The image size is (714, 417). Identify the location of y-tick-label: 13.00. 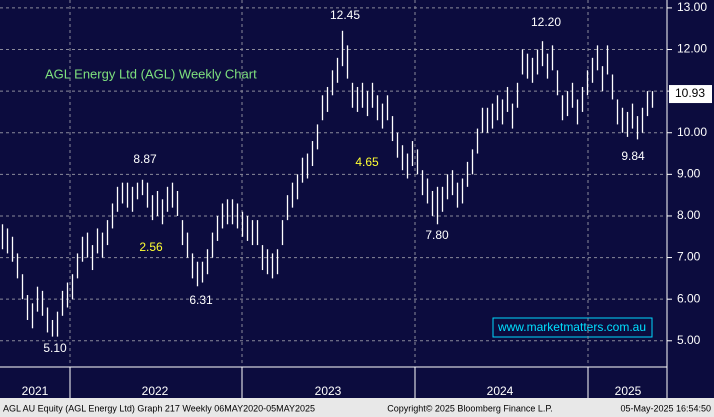
(692, 7).